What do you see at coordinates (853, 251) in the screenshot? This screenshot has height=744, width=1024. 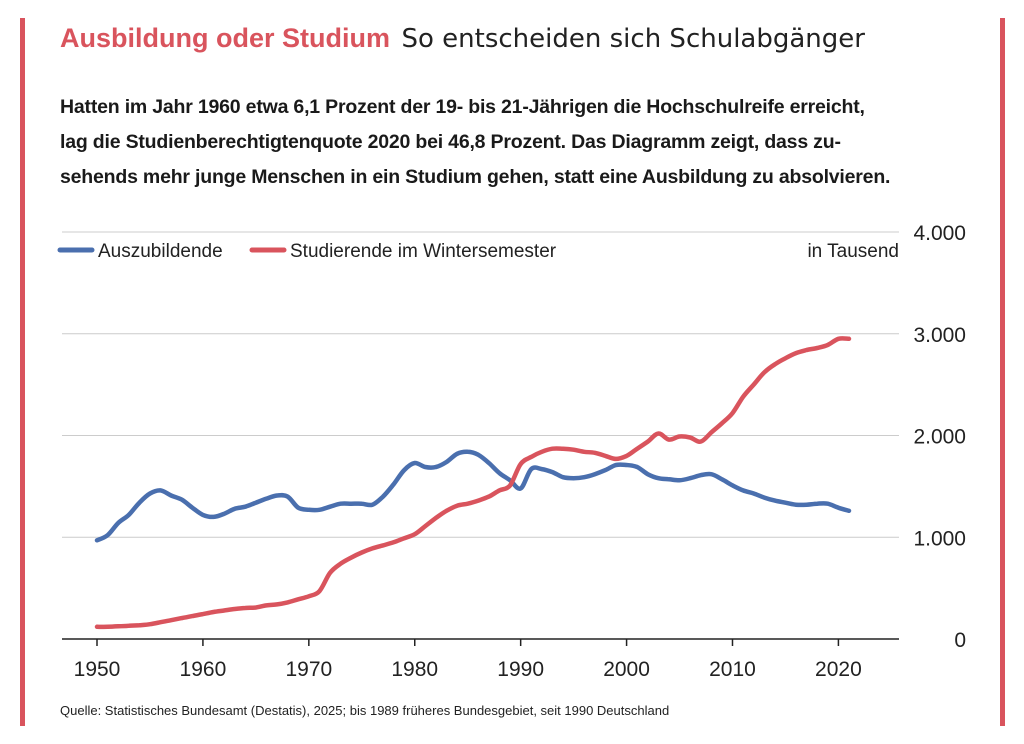 I see `unit-label: in Tausend` at bounding box center [853, 251].